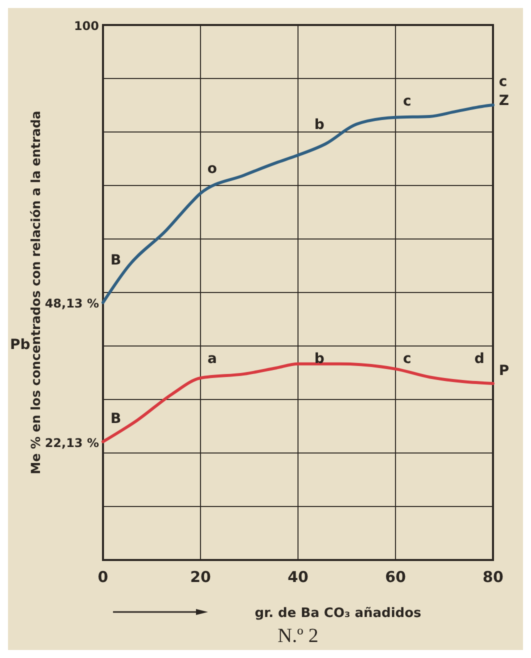 The height and width of the screenshot is (658, 531). What do you see at coordinates (103, 577) in the screenshot?
I see `x-tick-label: 0` at bounding box center [103, 577].